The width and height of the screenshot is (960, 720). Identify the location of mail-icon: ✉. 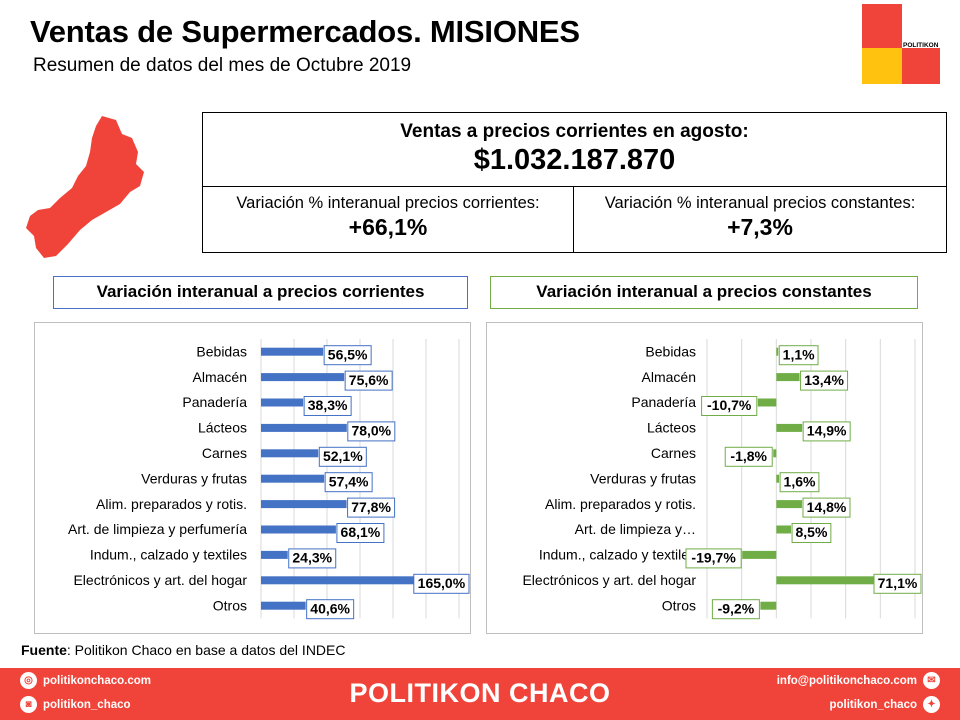
(931, 680).